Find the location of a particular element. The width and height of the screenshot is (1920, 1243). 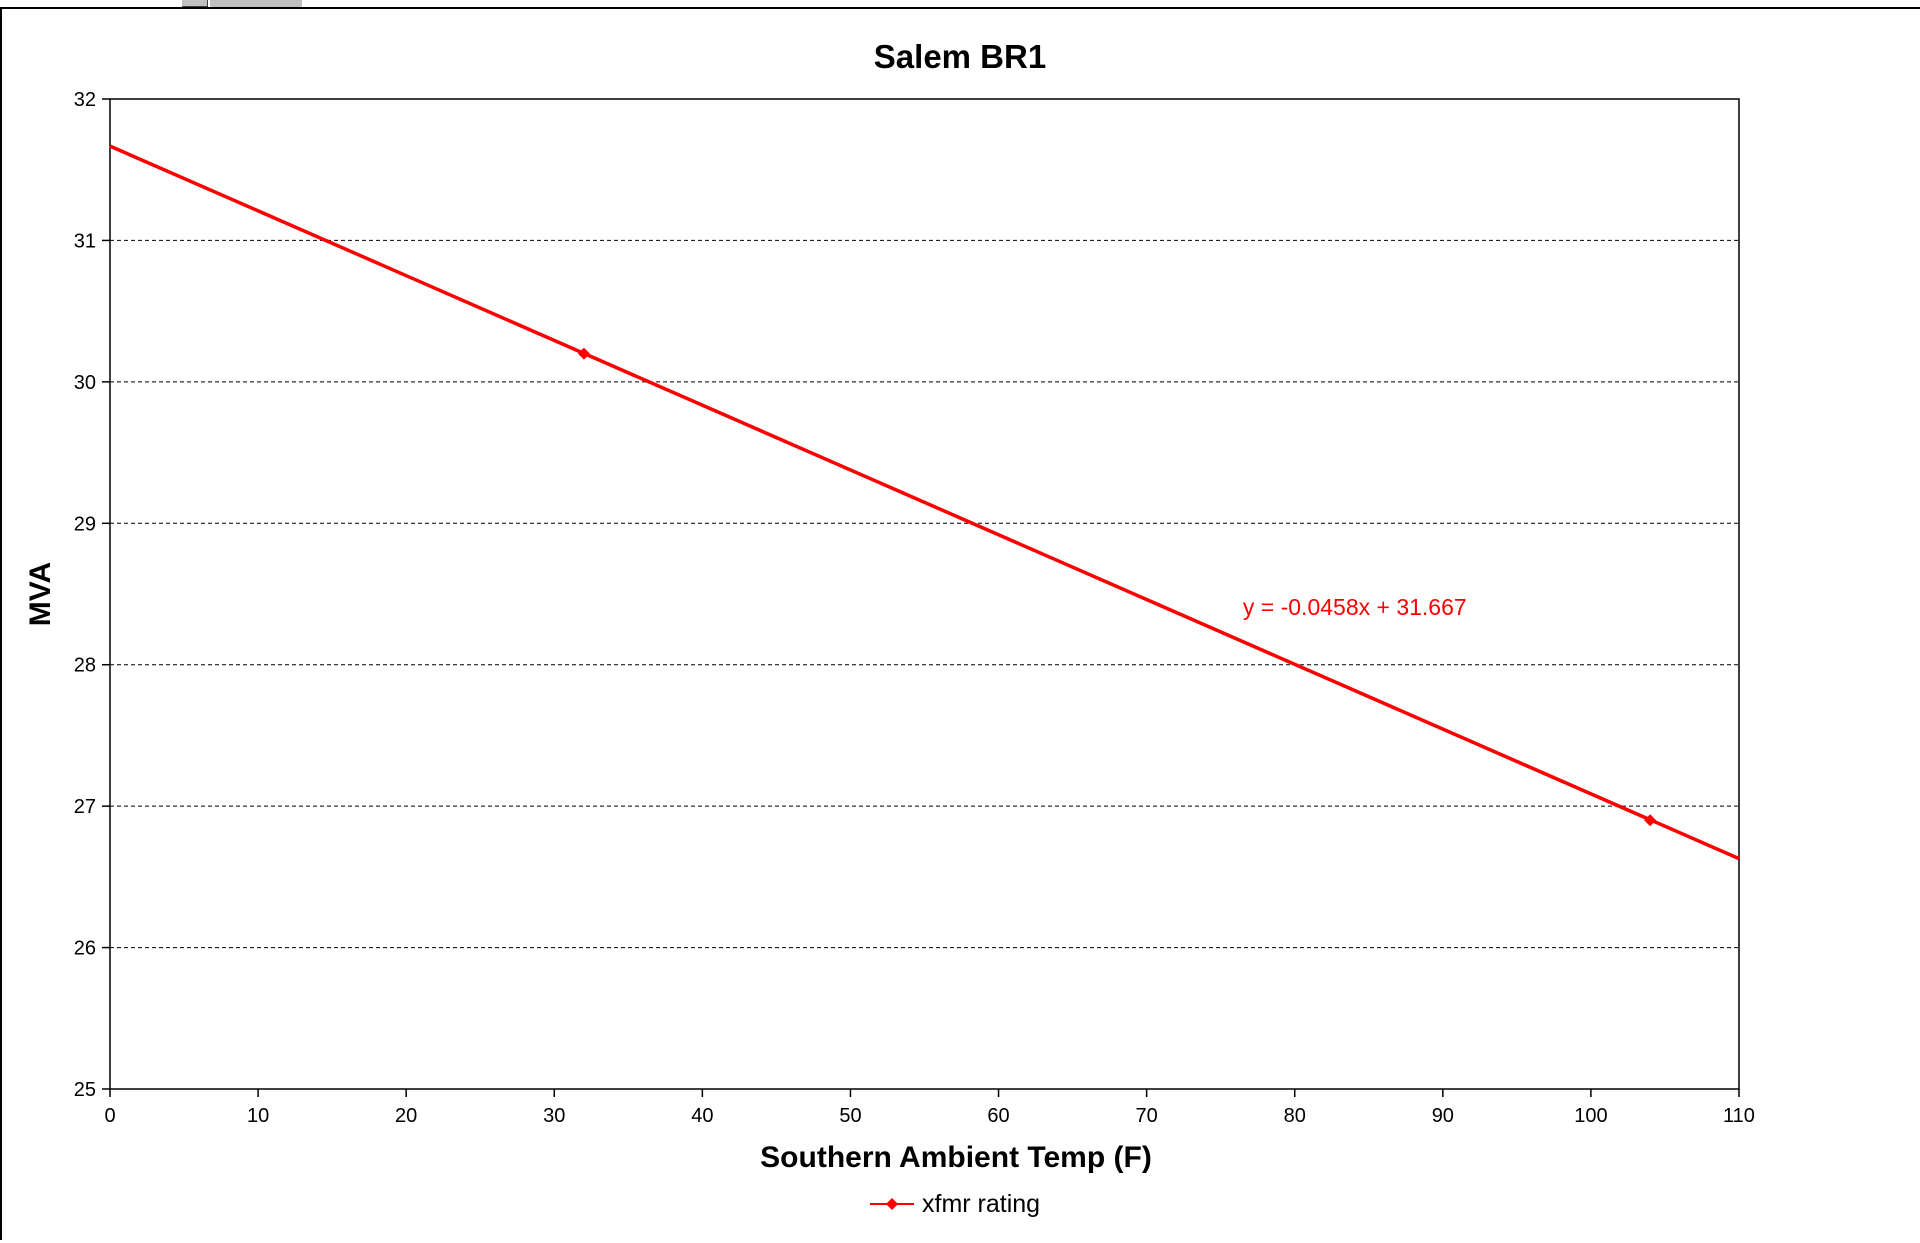

x-tick-label: 50 is located at coordinates (850, 1116).